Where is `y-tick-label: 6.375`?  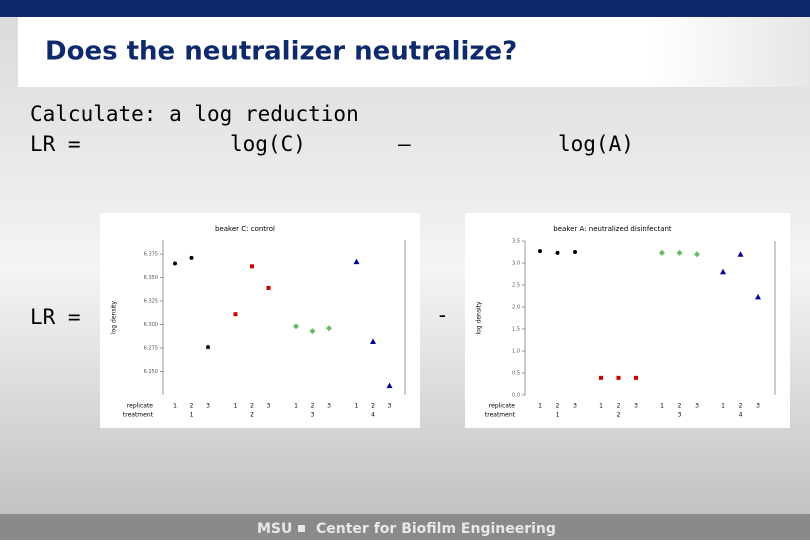
y-tick-label: 6.375 is located at coordinates (151, 255).